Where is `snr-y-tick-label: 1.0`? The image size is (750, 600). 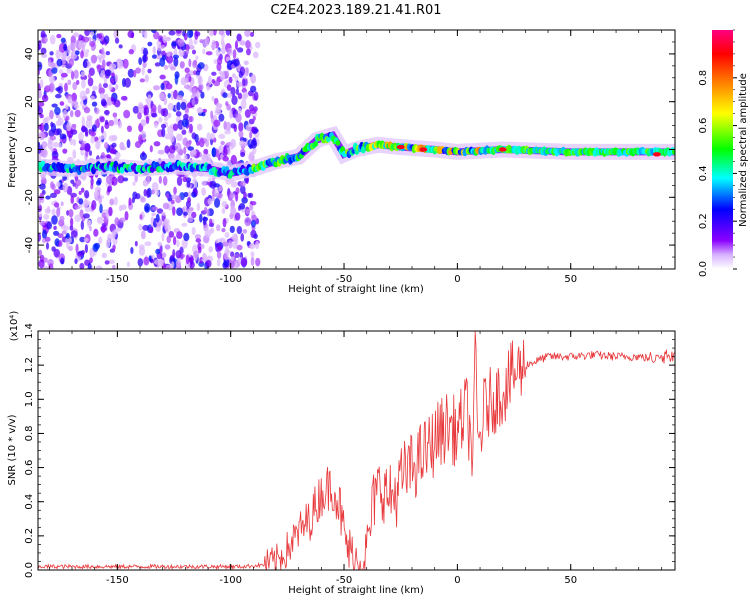
snr-y-tick-label: 1.0 is located at coordinates (29, 399).